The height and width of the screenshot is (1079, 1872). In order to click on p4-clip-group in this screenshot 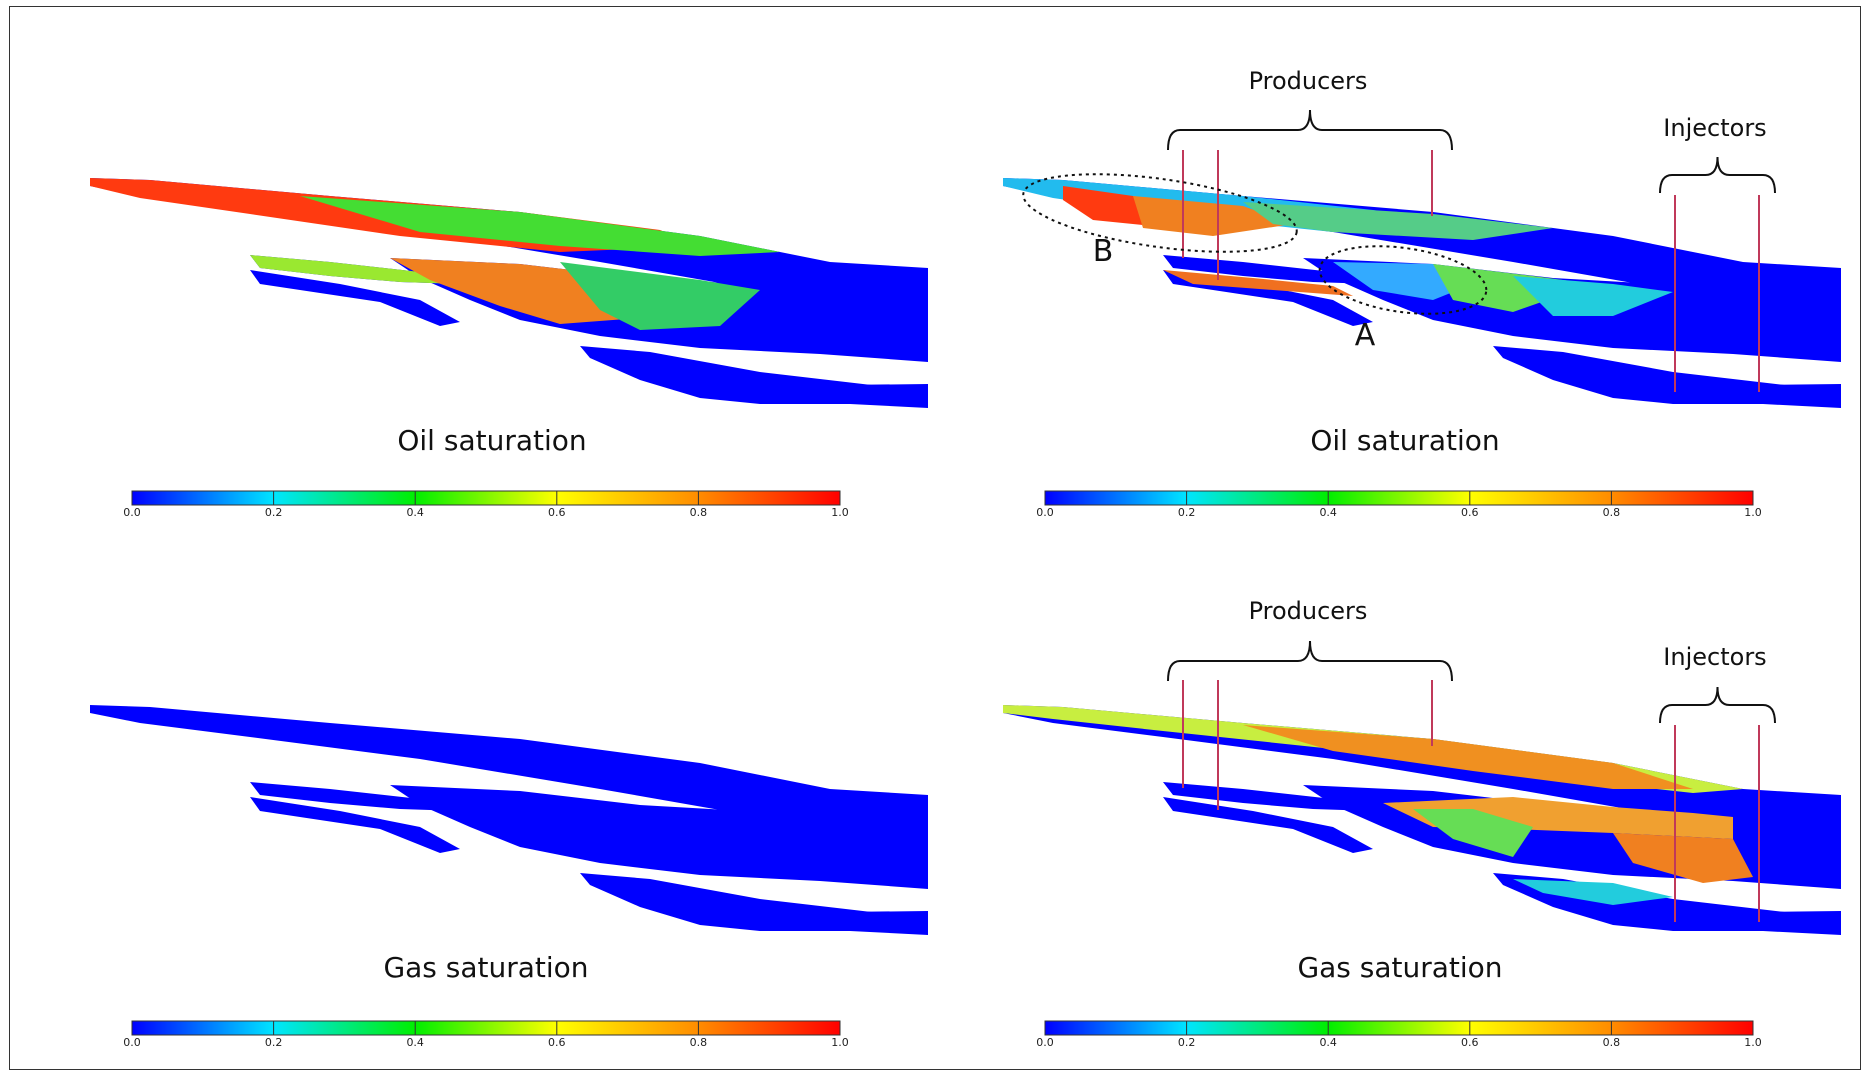, I will do `click(1422, 820)`.